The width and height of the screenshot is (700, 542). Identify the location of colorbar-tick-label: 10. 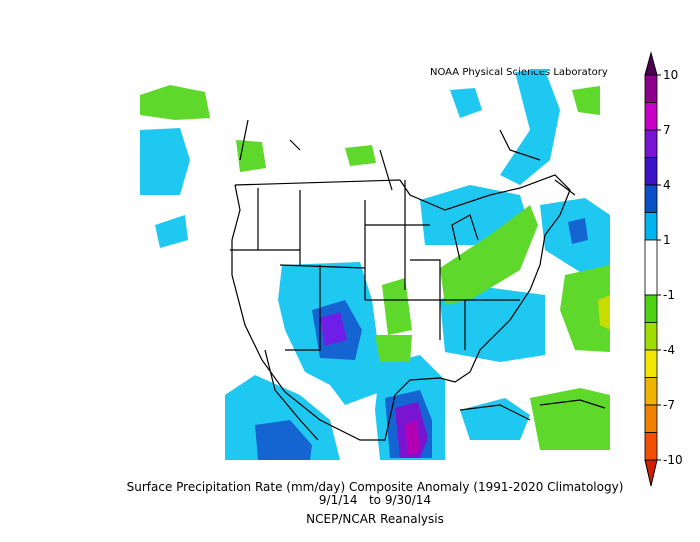
(670, 75).